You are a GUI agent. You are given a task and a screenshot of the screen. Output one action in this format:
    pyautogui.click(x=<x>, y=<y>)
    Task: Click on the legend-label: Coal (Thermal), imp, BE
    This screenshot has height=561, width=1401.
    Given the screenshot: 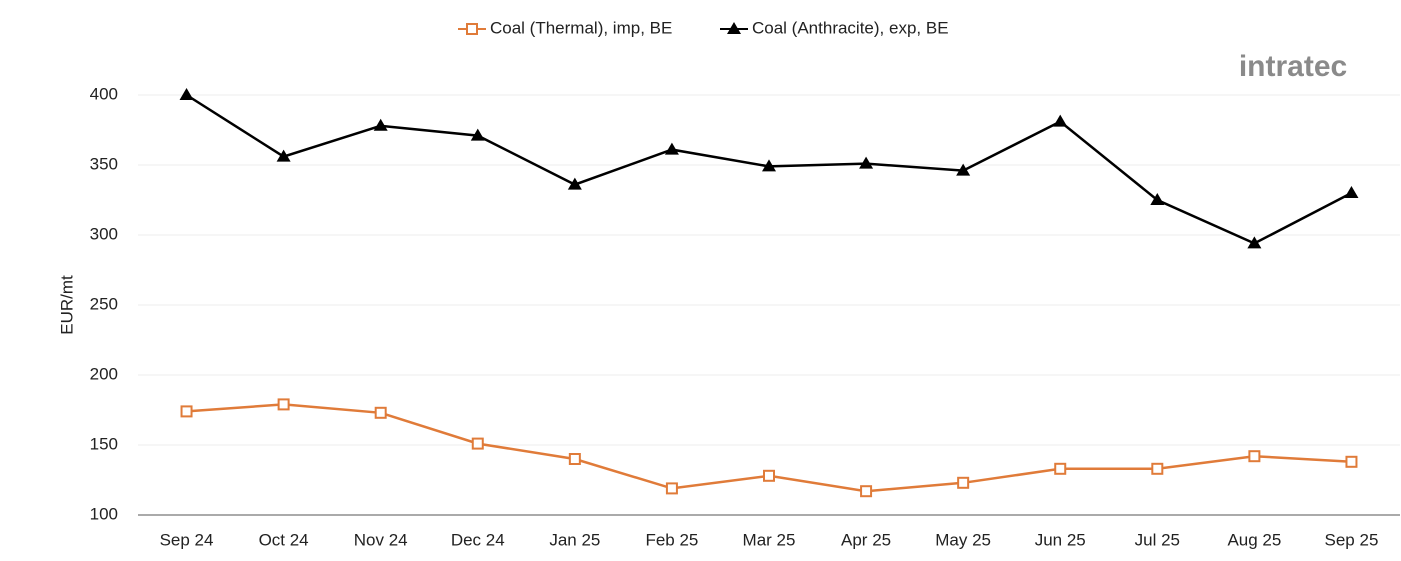 What is the action you would take?
    pyautogui.click(x=581, y=27)
    